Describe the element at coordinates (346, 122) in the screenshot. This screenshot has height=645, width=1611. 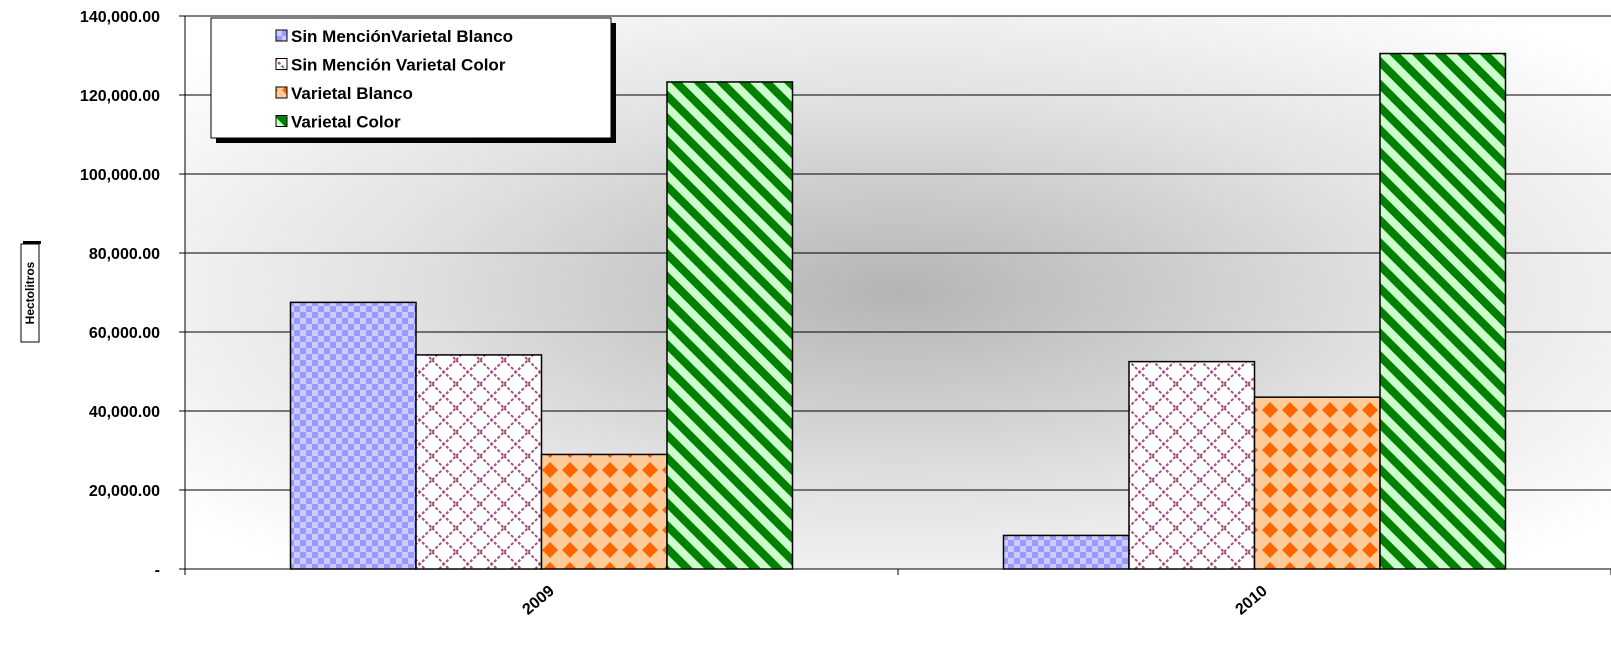
I see `legend-label: Varietal Color` at that location.